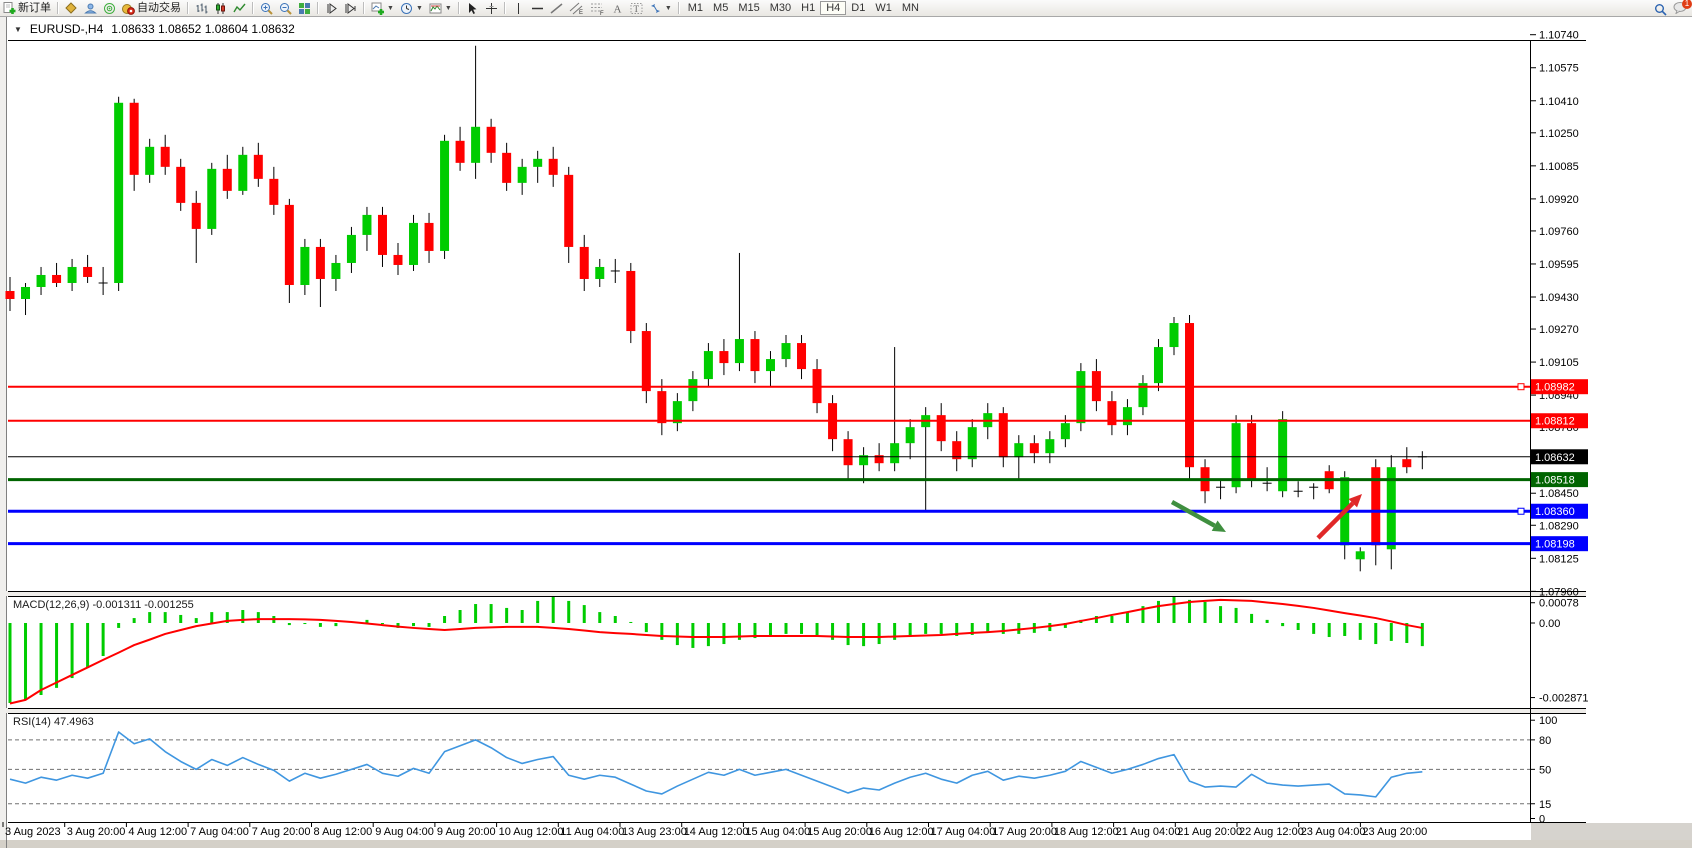 Image resolution: width=1692 pixels, height=848 pixels. Describe the element at coordinates (1687, 4) in the screenshot. I see `notification-badge: 1` at that location.